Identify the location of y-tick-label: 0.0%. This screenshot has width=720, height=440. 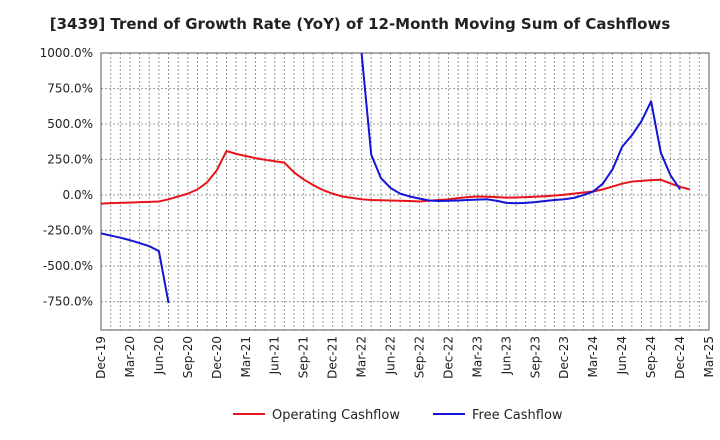
(78, 195).